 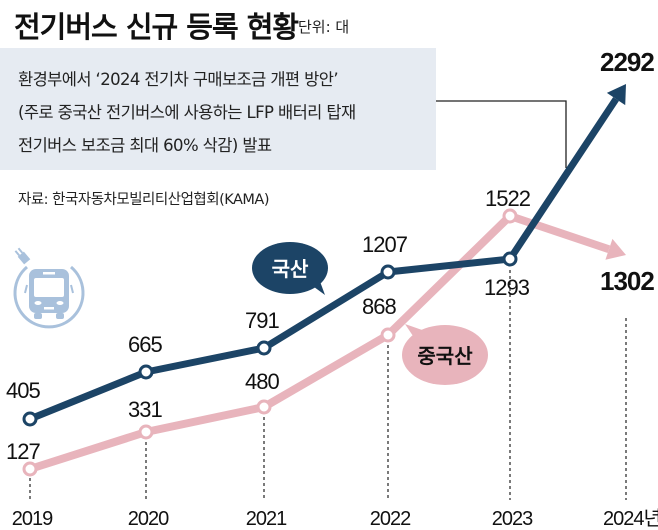 I want to click on data-label-domestic-2020: 665, so click(x=145, y=344).